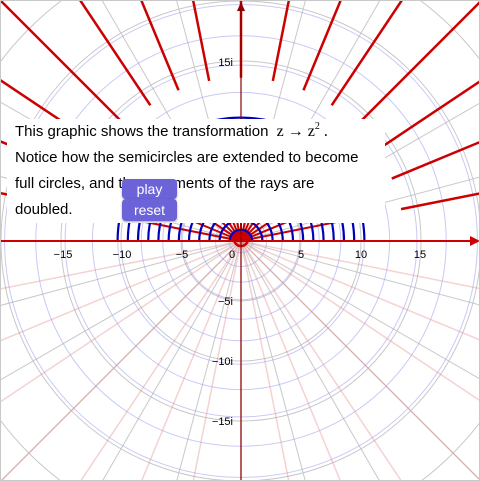 The height and width of the screenshot is (481, 480). What do you see at coordinates (225, 63) in the screenshot?
I see `y-tick-label: 15i` at bounding box center [225, 63].